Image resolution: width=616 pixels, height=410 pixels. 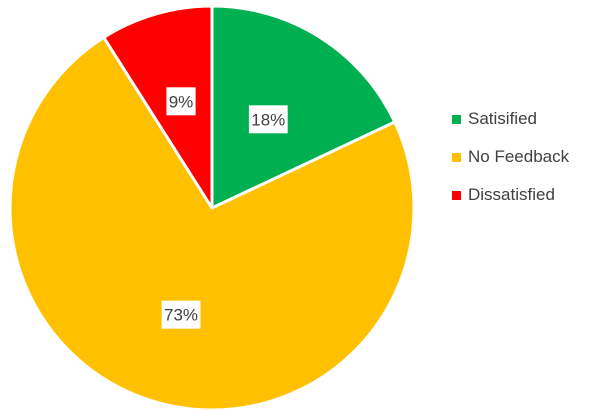 I want to click on legend-swatch-satisfied, so click(x=456, y=119).